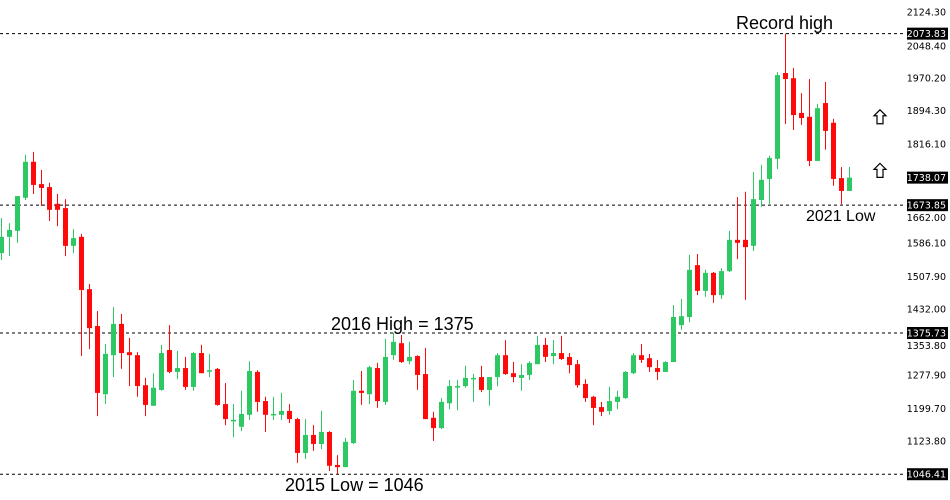 This screenshot has height=500, width=950. I want to click on y-tick-label: 1353.80, so click(926, 346).